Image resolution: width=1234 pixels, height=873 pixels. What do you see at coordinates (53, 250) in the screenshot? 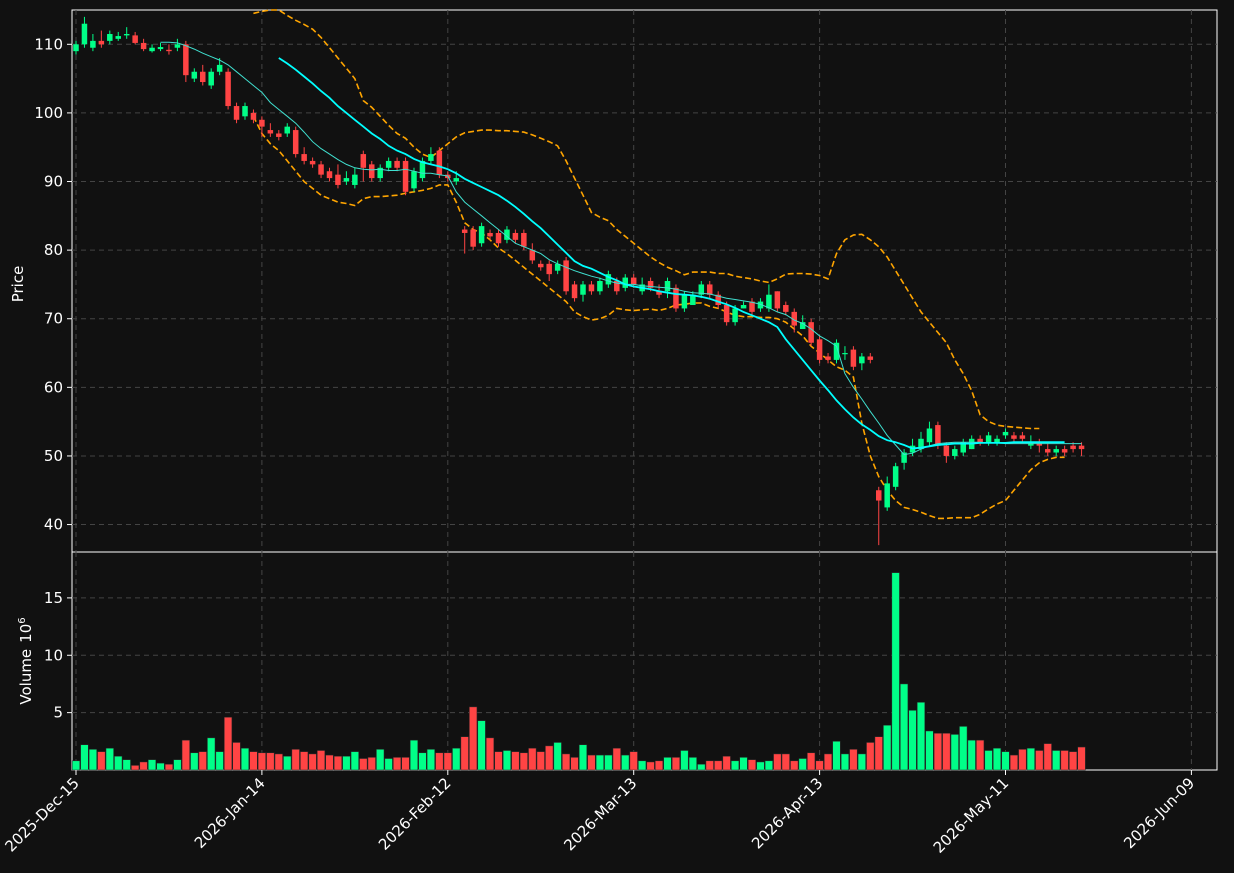
I see `price-tick-label: 80` at bounding box center [53, 250].